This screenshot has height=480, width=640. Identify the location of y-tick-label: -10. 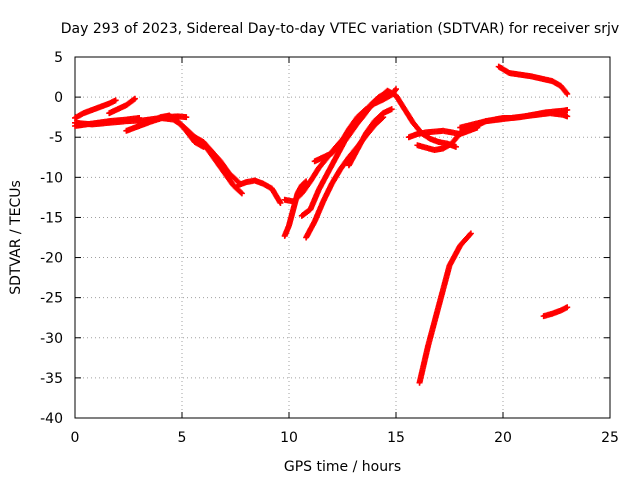
(51, 178).